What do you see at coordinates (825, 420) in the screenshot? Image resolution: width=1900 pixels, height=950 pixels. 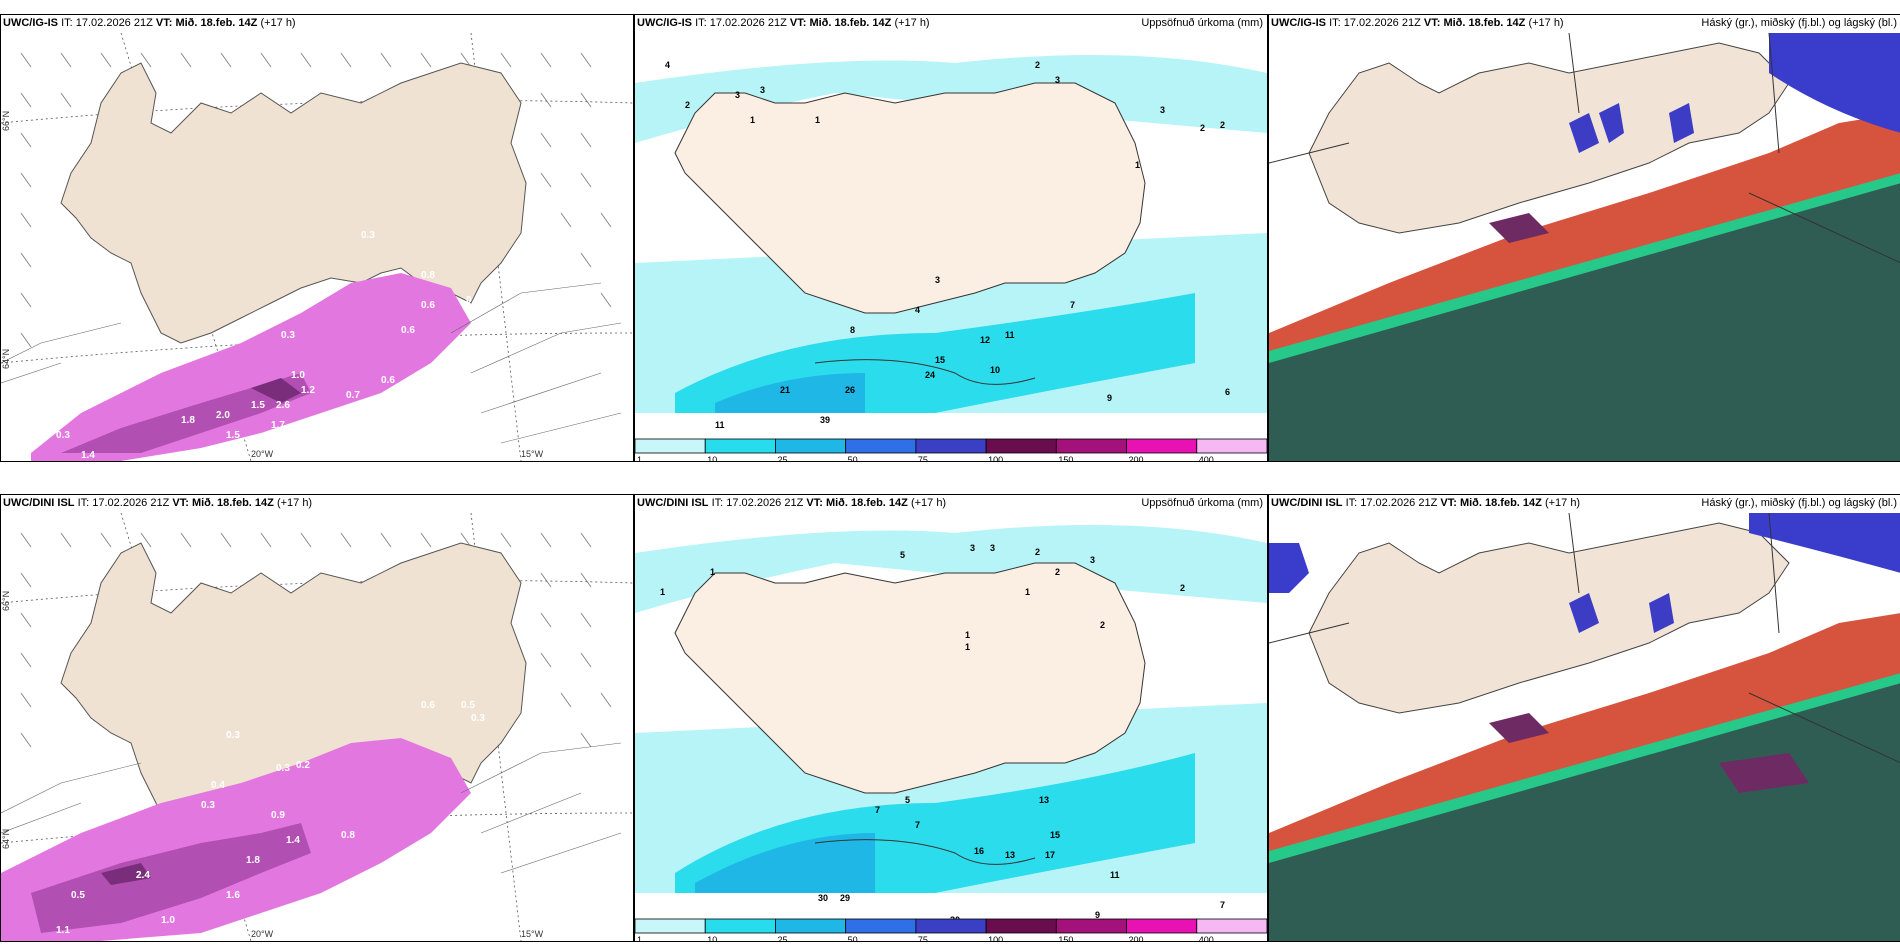 I see `value-label: 39` at bounding box center [825, 420].